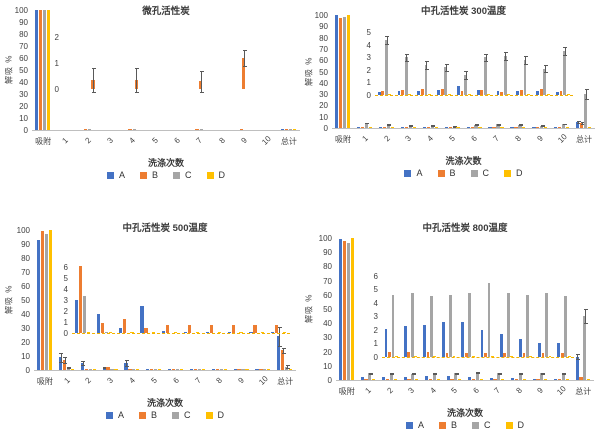 The image size is (600, 434). Describe the element at coordinates (476, 425) in the screenshot. I see `legend-swatch-C` at that location.